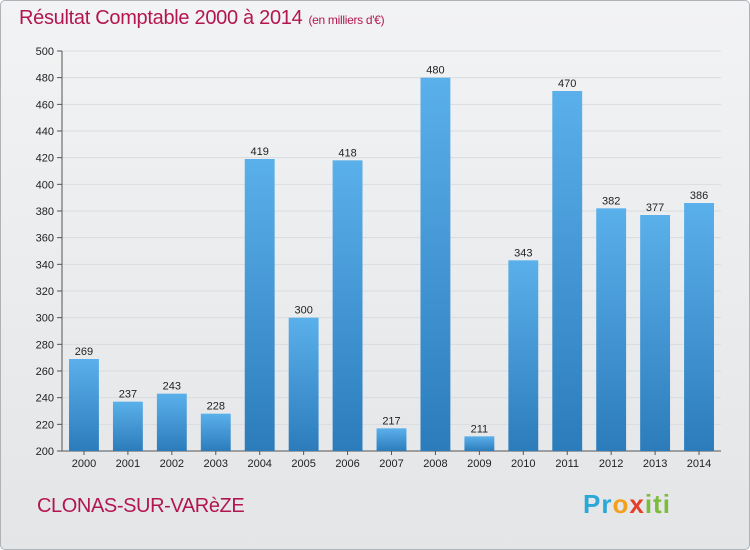 The height and width of the screenshot is (550, 750). Describe the element at coordinates (303, 311) in the screenshot. I see `data-label-2005: 300` at that location.